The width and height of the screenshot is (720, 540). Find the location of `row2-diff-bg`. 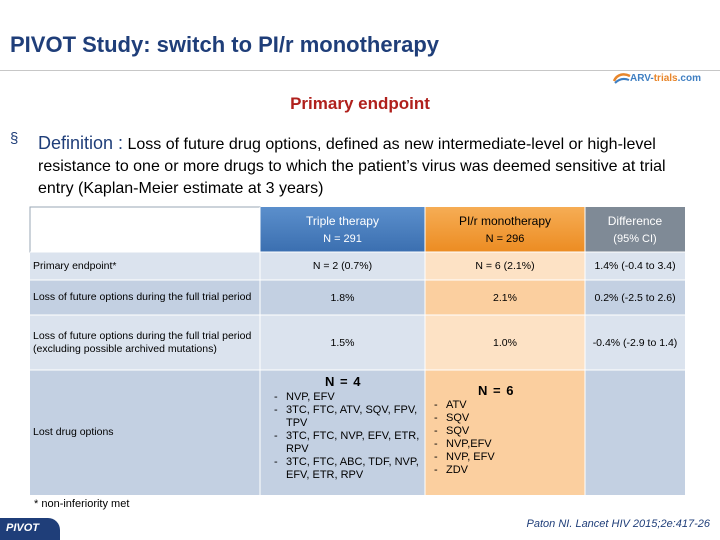

row2-diff-bg is located at coordinates (635, 297).